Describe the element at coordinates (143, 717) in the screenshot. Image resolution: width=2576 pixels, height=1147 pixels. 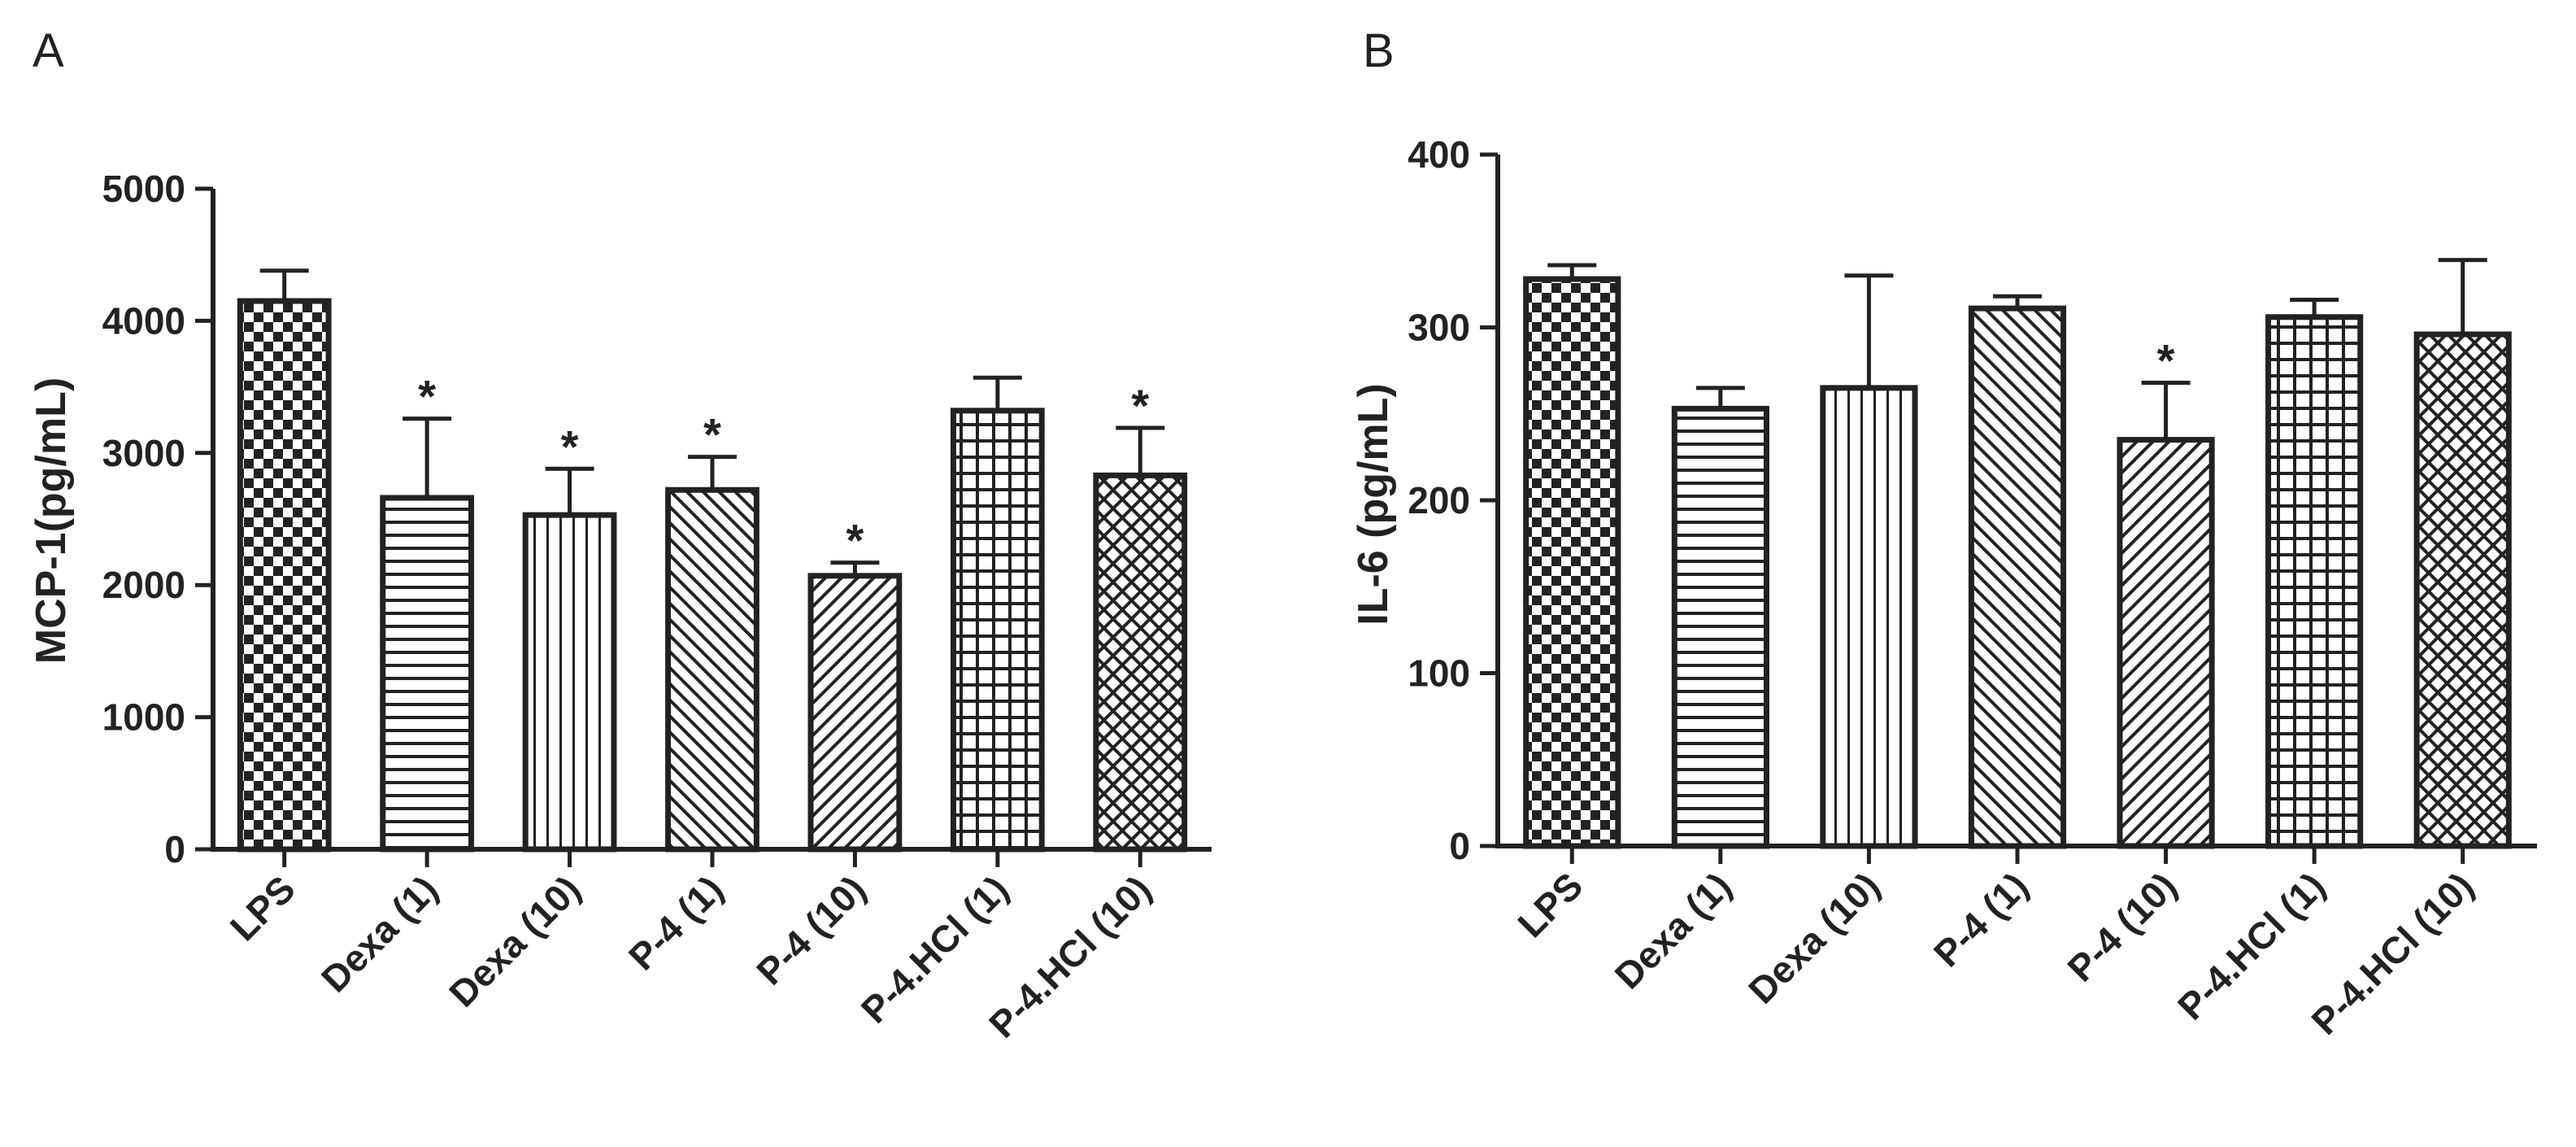
I see `y-tick-label: 1000` at that location.